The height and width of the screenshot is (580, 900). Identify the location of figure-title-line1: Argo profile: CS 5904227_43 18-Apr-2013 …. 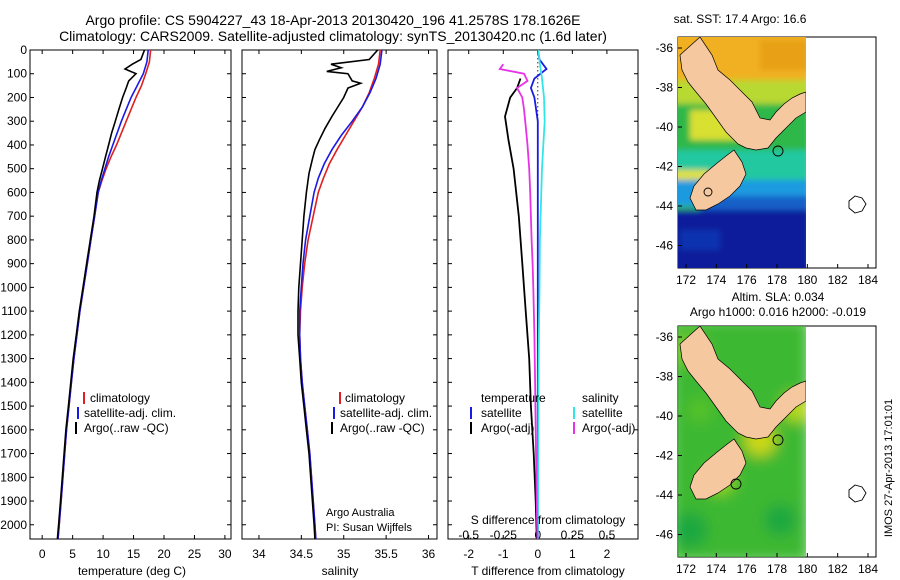
(332, 20).